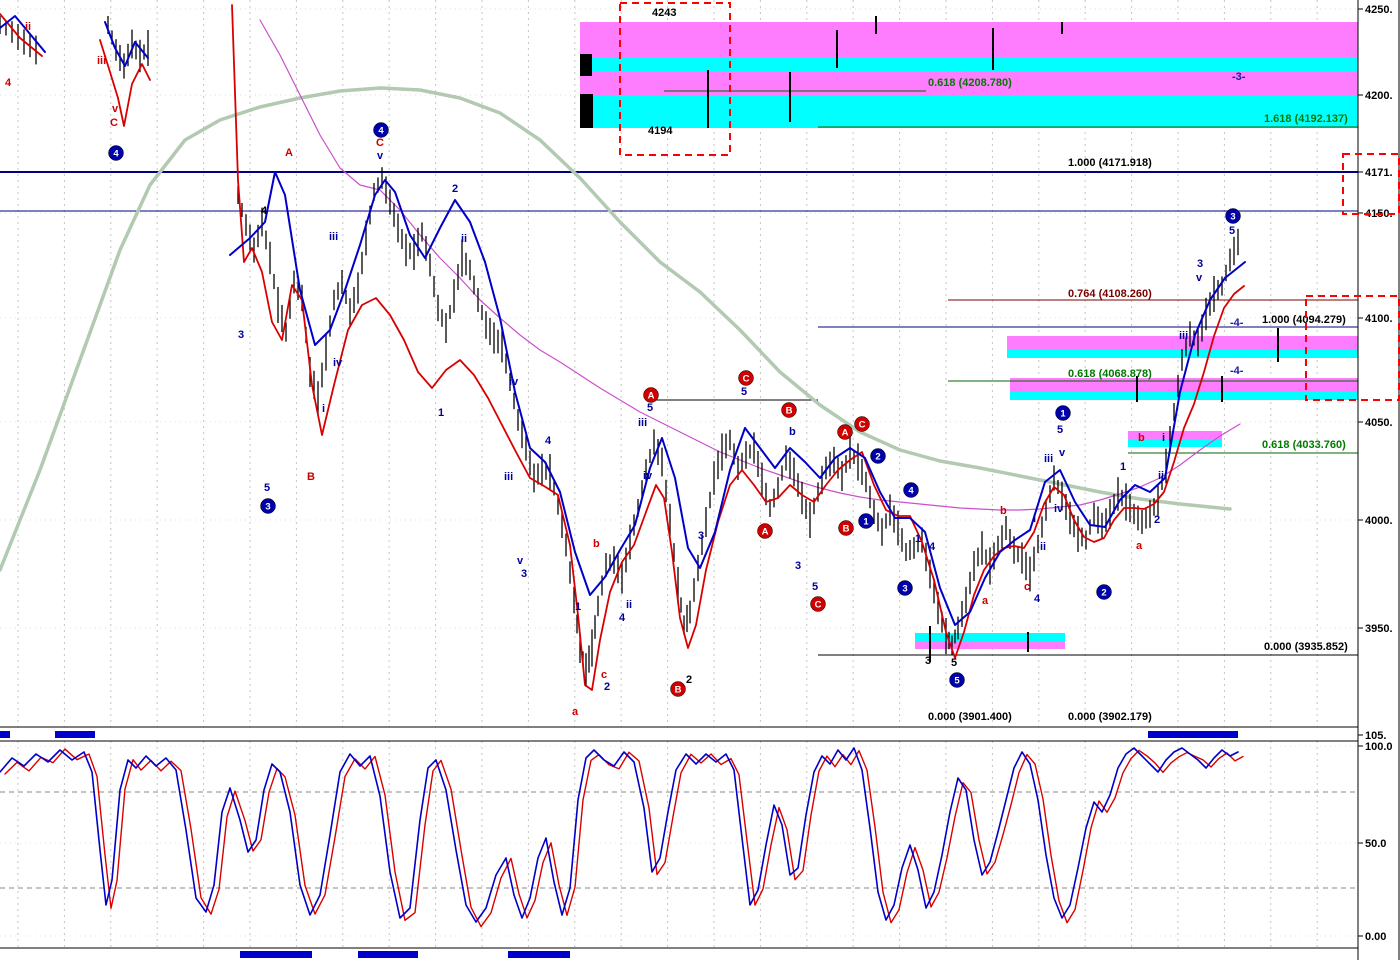  I want to click on osc-axis-label: 50.0, so click(1375, 844).